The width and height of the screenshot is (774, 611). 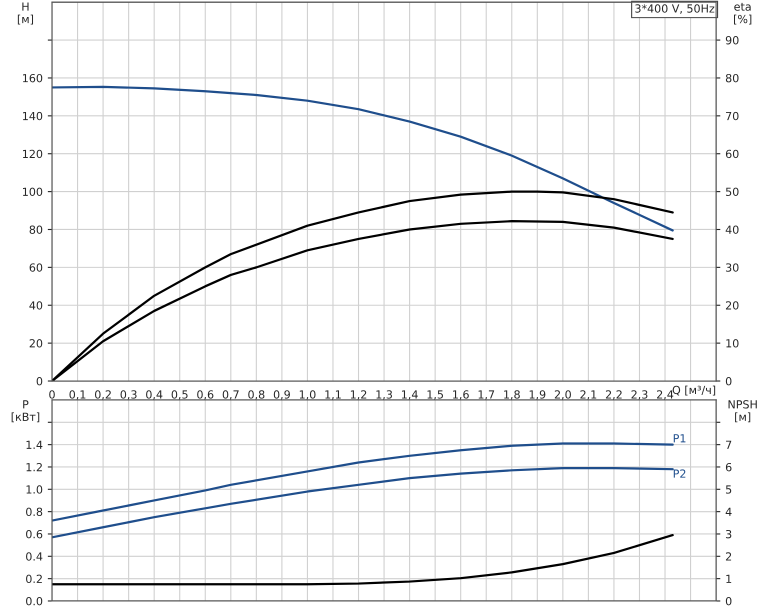 What do you see at coordinates (384, 395) in the screenshot?
I see `x-tick-label: 1,3` at bounding box center [384, 395].